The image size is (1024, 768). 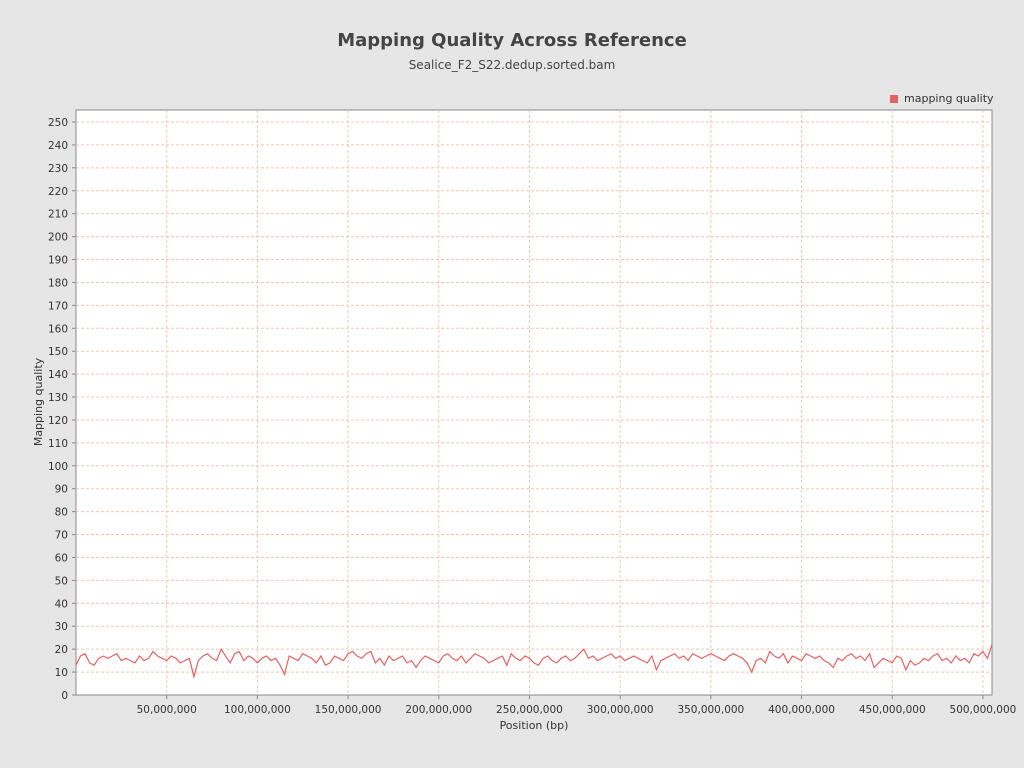 I want to click on x-tick-label: 50,000,000, so click(x=167, y=710).